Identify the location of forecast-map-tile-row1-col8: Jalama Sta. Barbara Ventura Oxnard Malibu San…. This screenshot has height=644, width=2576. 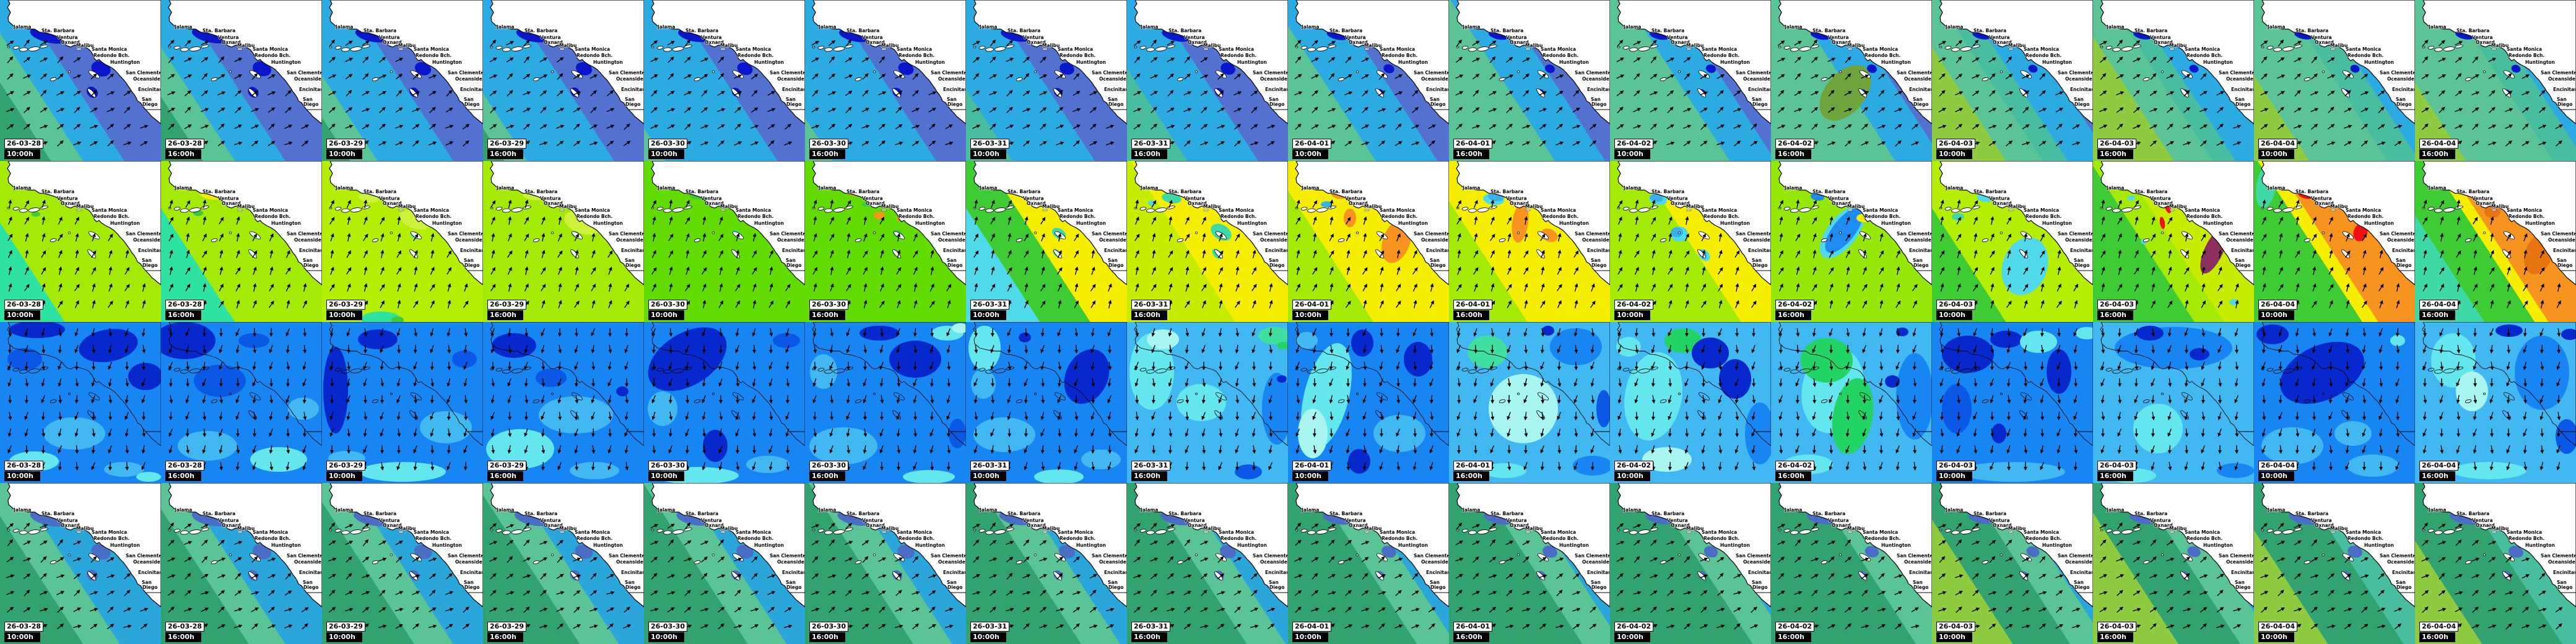
(1207, 80).